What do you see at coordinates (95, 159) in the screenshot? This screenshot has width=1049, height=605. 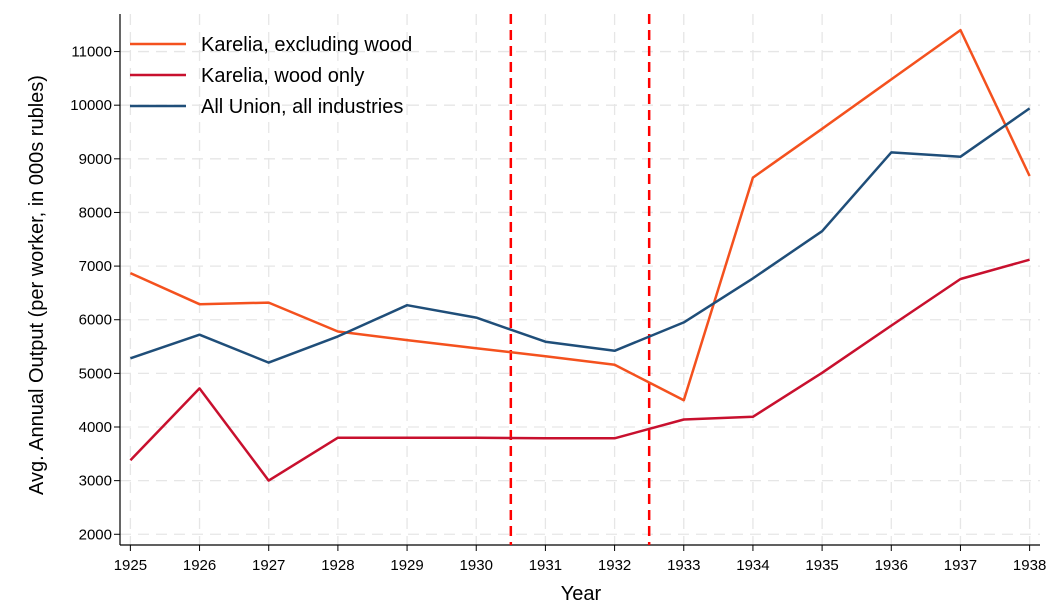 I see `y-tick-label: 9000` at bounding box center [95, 159].